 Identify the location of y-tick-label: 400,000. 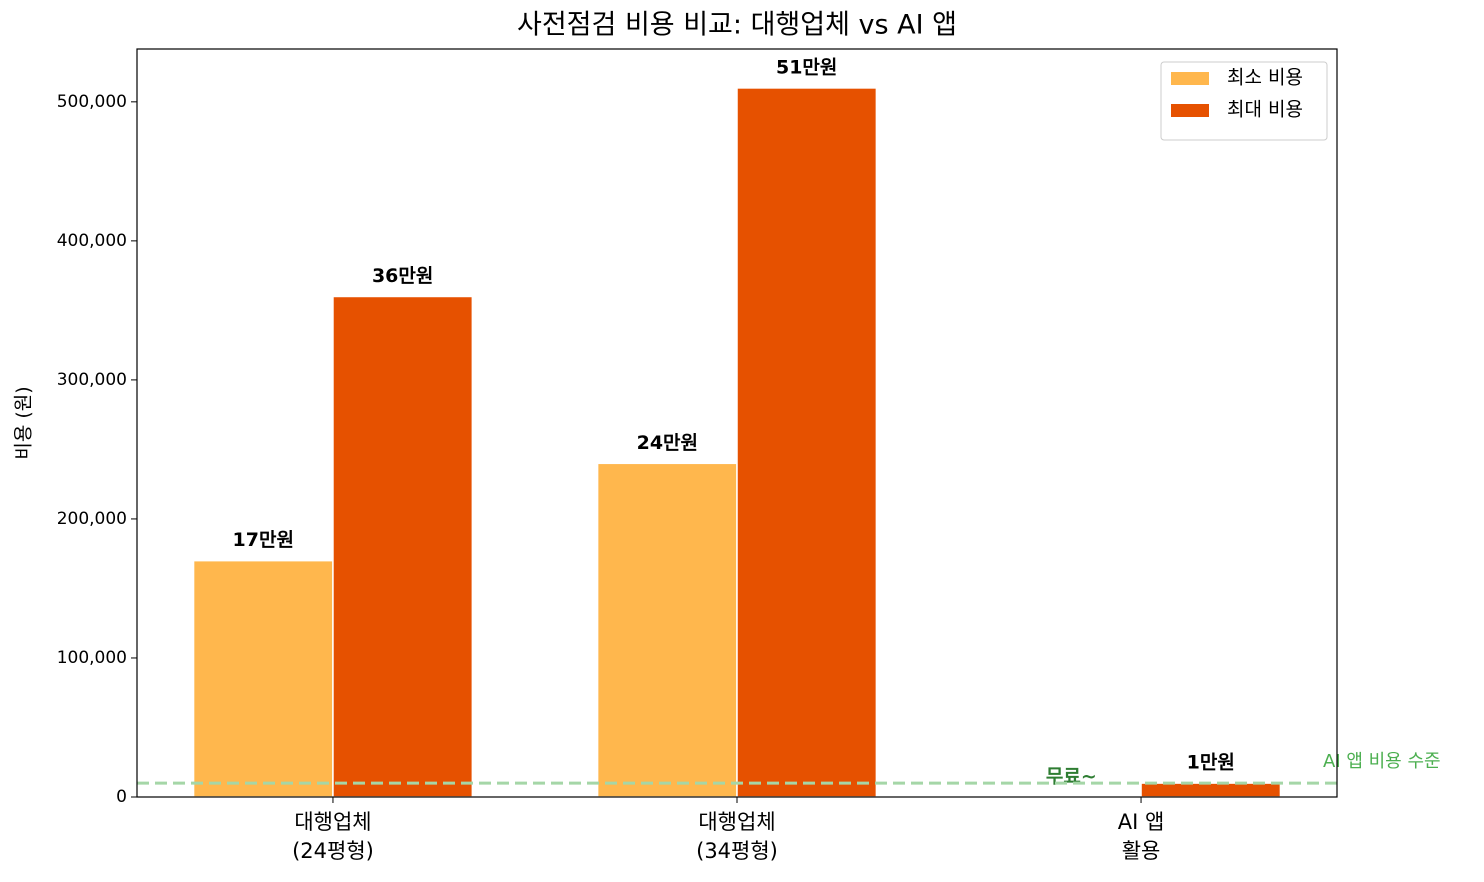
(92, 241).